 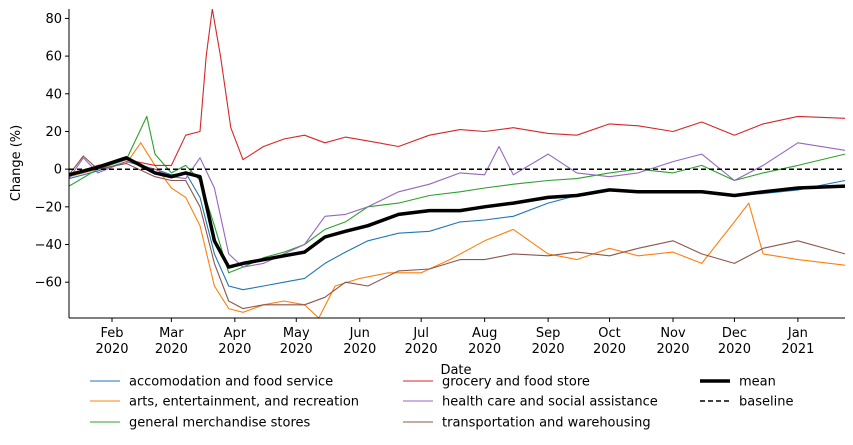 What do you see at coordinates (673, 333) in the screenshot?
I see `x-tick-label-month: Nov` at bounding box center [673, 333].